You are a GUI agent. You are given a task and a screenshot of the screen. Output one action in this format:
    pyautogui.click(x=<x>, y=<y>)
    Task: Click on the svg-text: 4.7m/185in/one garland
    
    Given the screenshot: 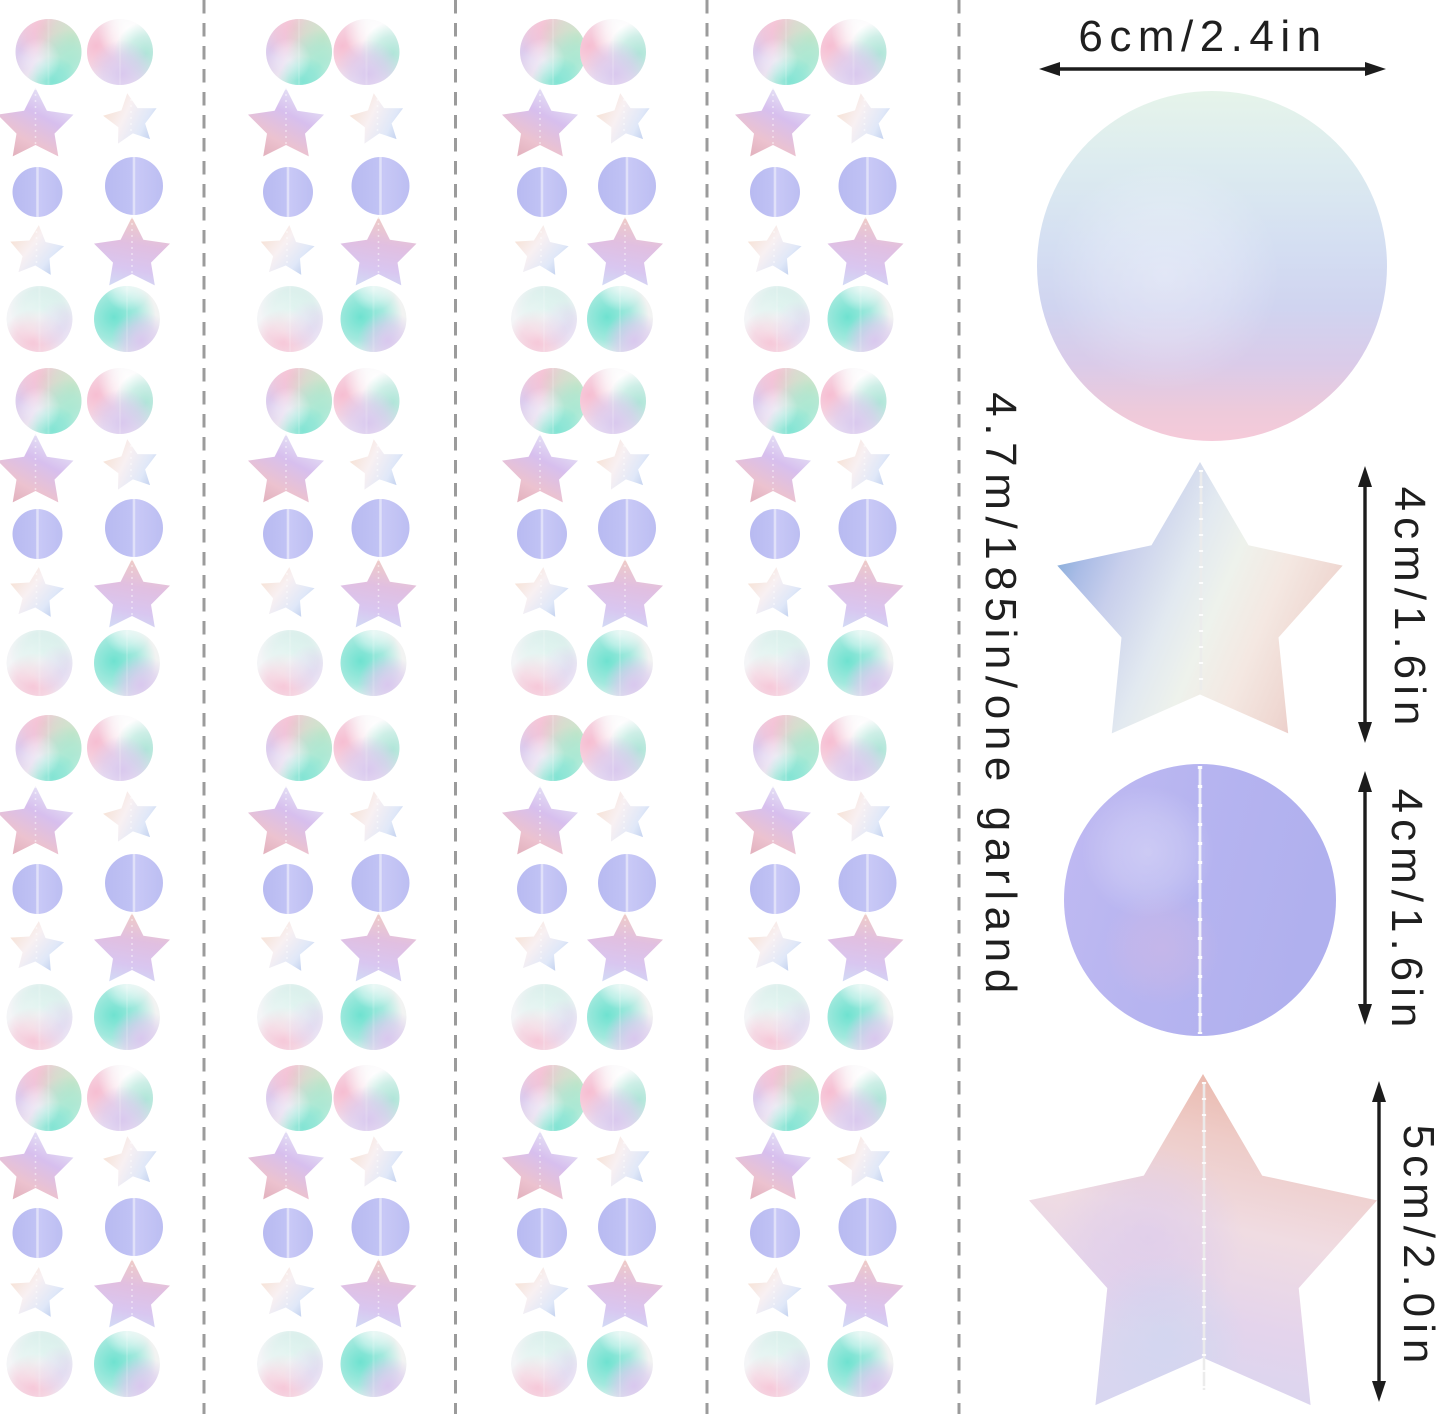 What is the action you would take?
    pyautogui.click(x=1000, y=696)
    